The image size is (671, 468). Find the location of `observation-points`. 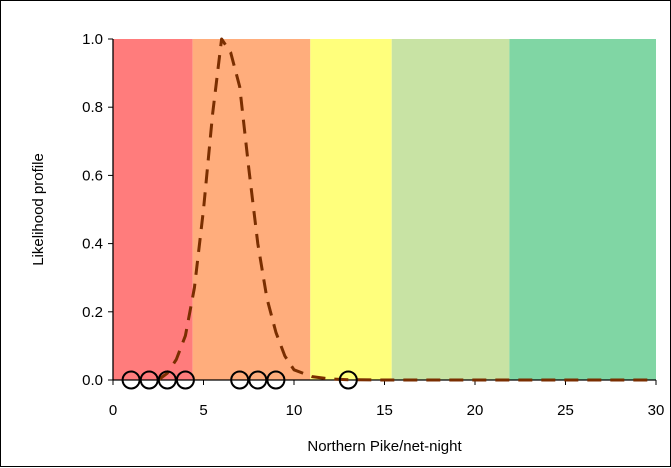

observation-points is located at coordinates (239, 380).